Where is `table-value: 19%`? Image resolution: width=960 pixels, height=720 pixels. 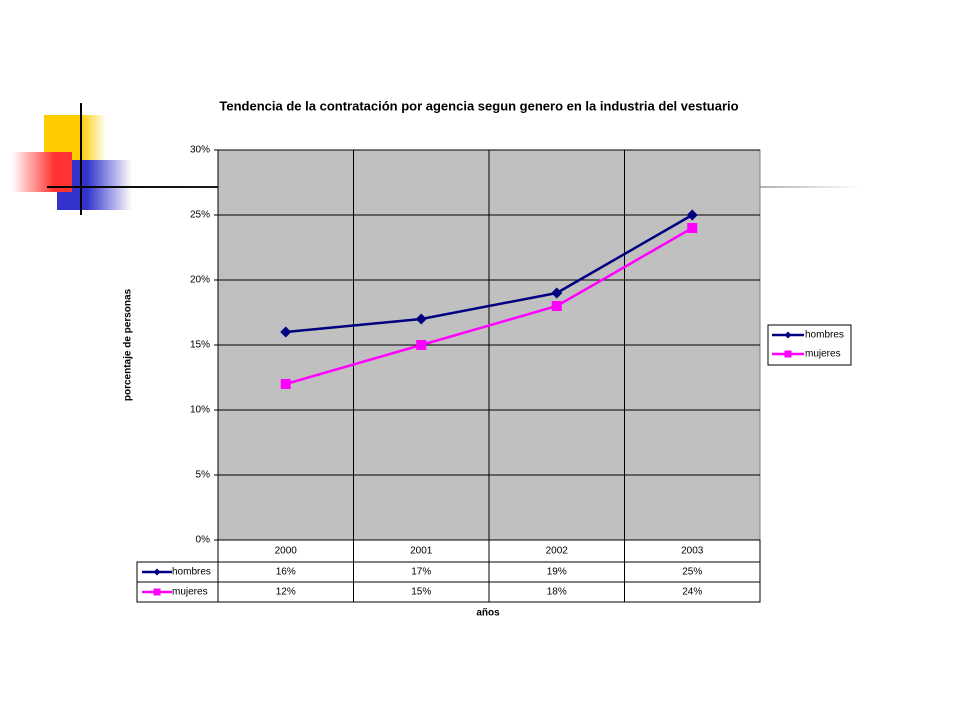
table-value: 19% is located at coordinates (557, 572).